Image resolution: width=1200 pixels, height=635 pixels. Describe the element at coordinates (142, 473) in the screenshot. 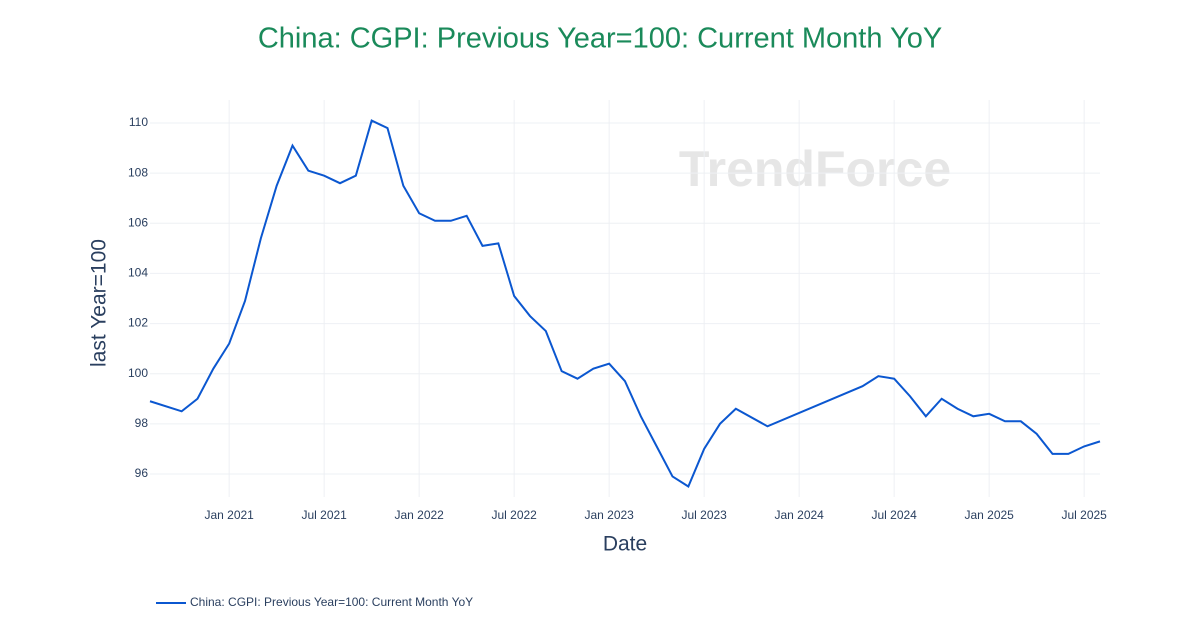

I see `y-tick-label: 96` at that location.